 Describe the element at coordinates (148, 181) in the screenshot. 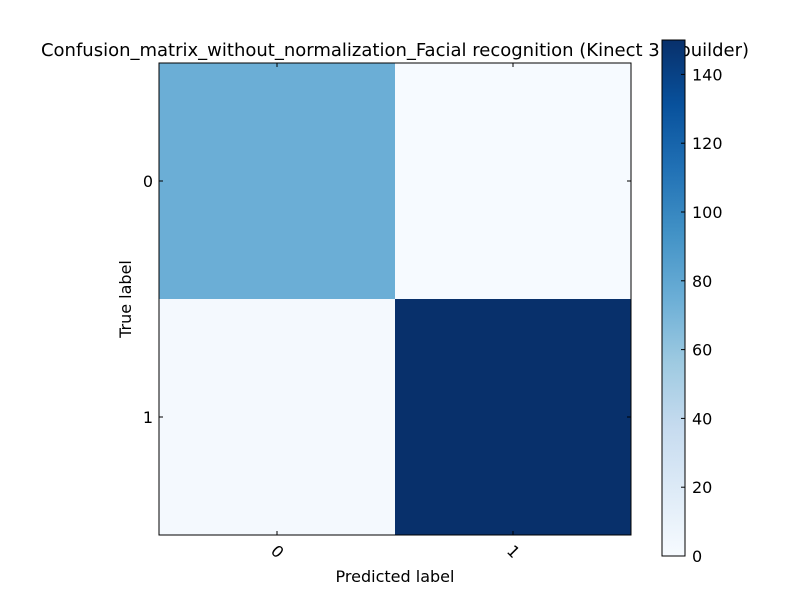

I see `y-tick-label: 0` at that location.